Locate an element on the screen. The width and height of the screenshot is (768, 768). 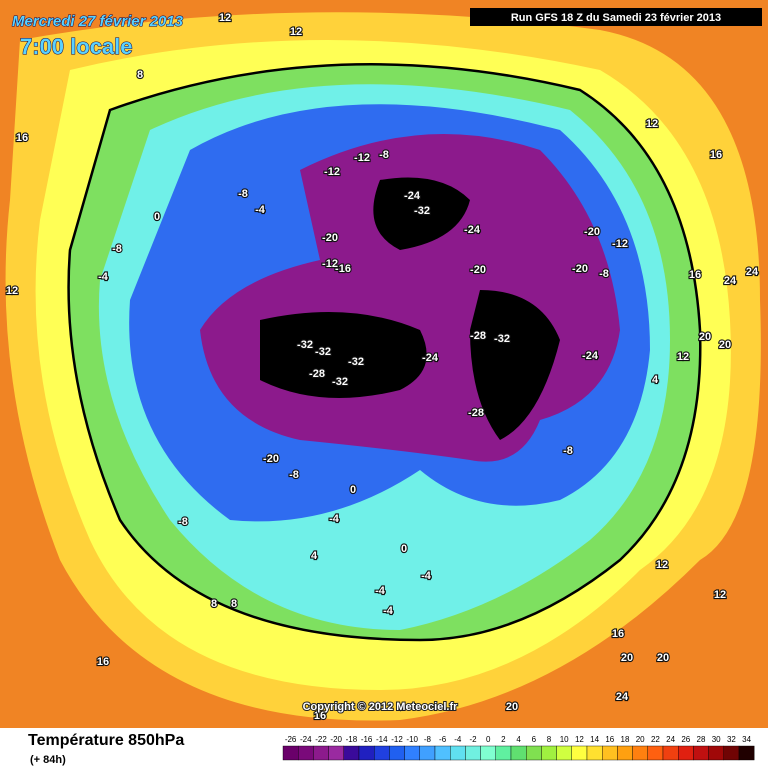
parameter: Température 850hPa is located at coordinates (106, 740).